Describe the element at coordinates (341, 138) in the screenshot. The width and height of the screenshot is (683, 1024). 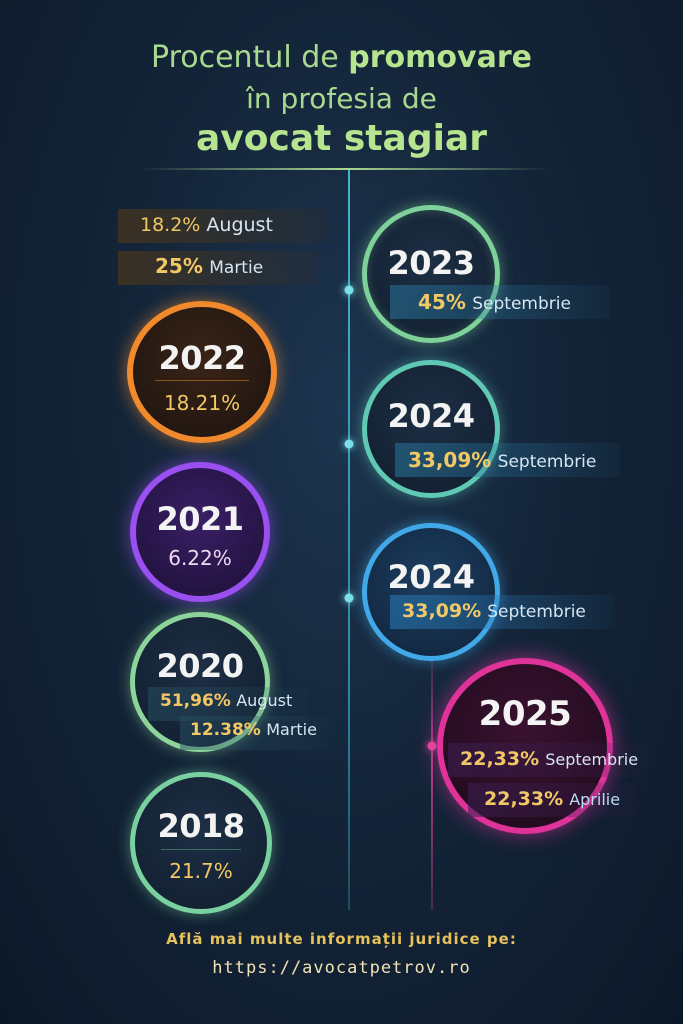
I see `title-line-3: avocat stagiar` at that location.